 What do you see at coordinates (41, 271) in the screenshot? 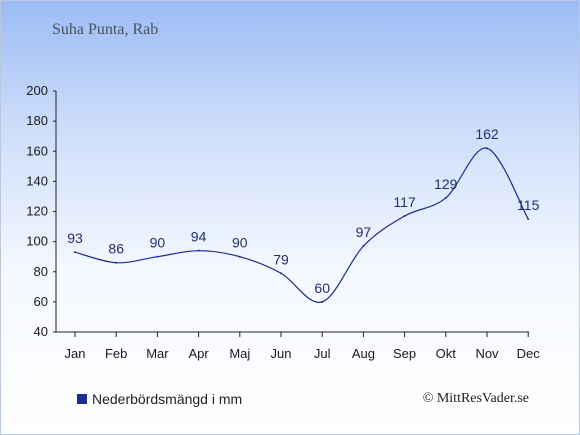
I see `y-tick-label: 80` at bounding box center [41, 271].